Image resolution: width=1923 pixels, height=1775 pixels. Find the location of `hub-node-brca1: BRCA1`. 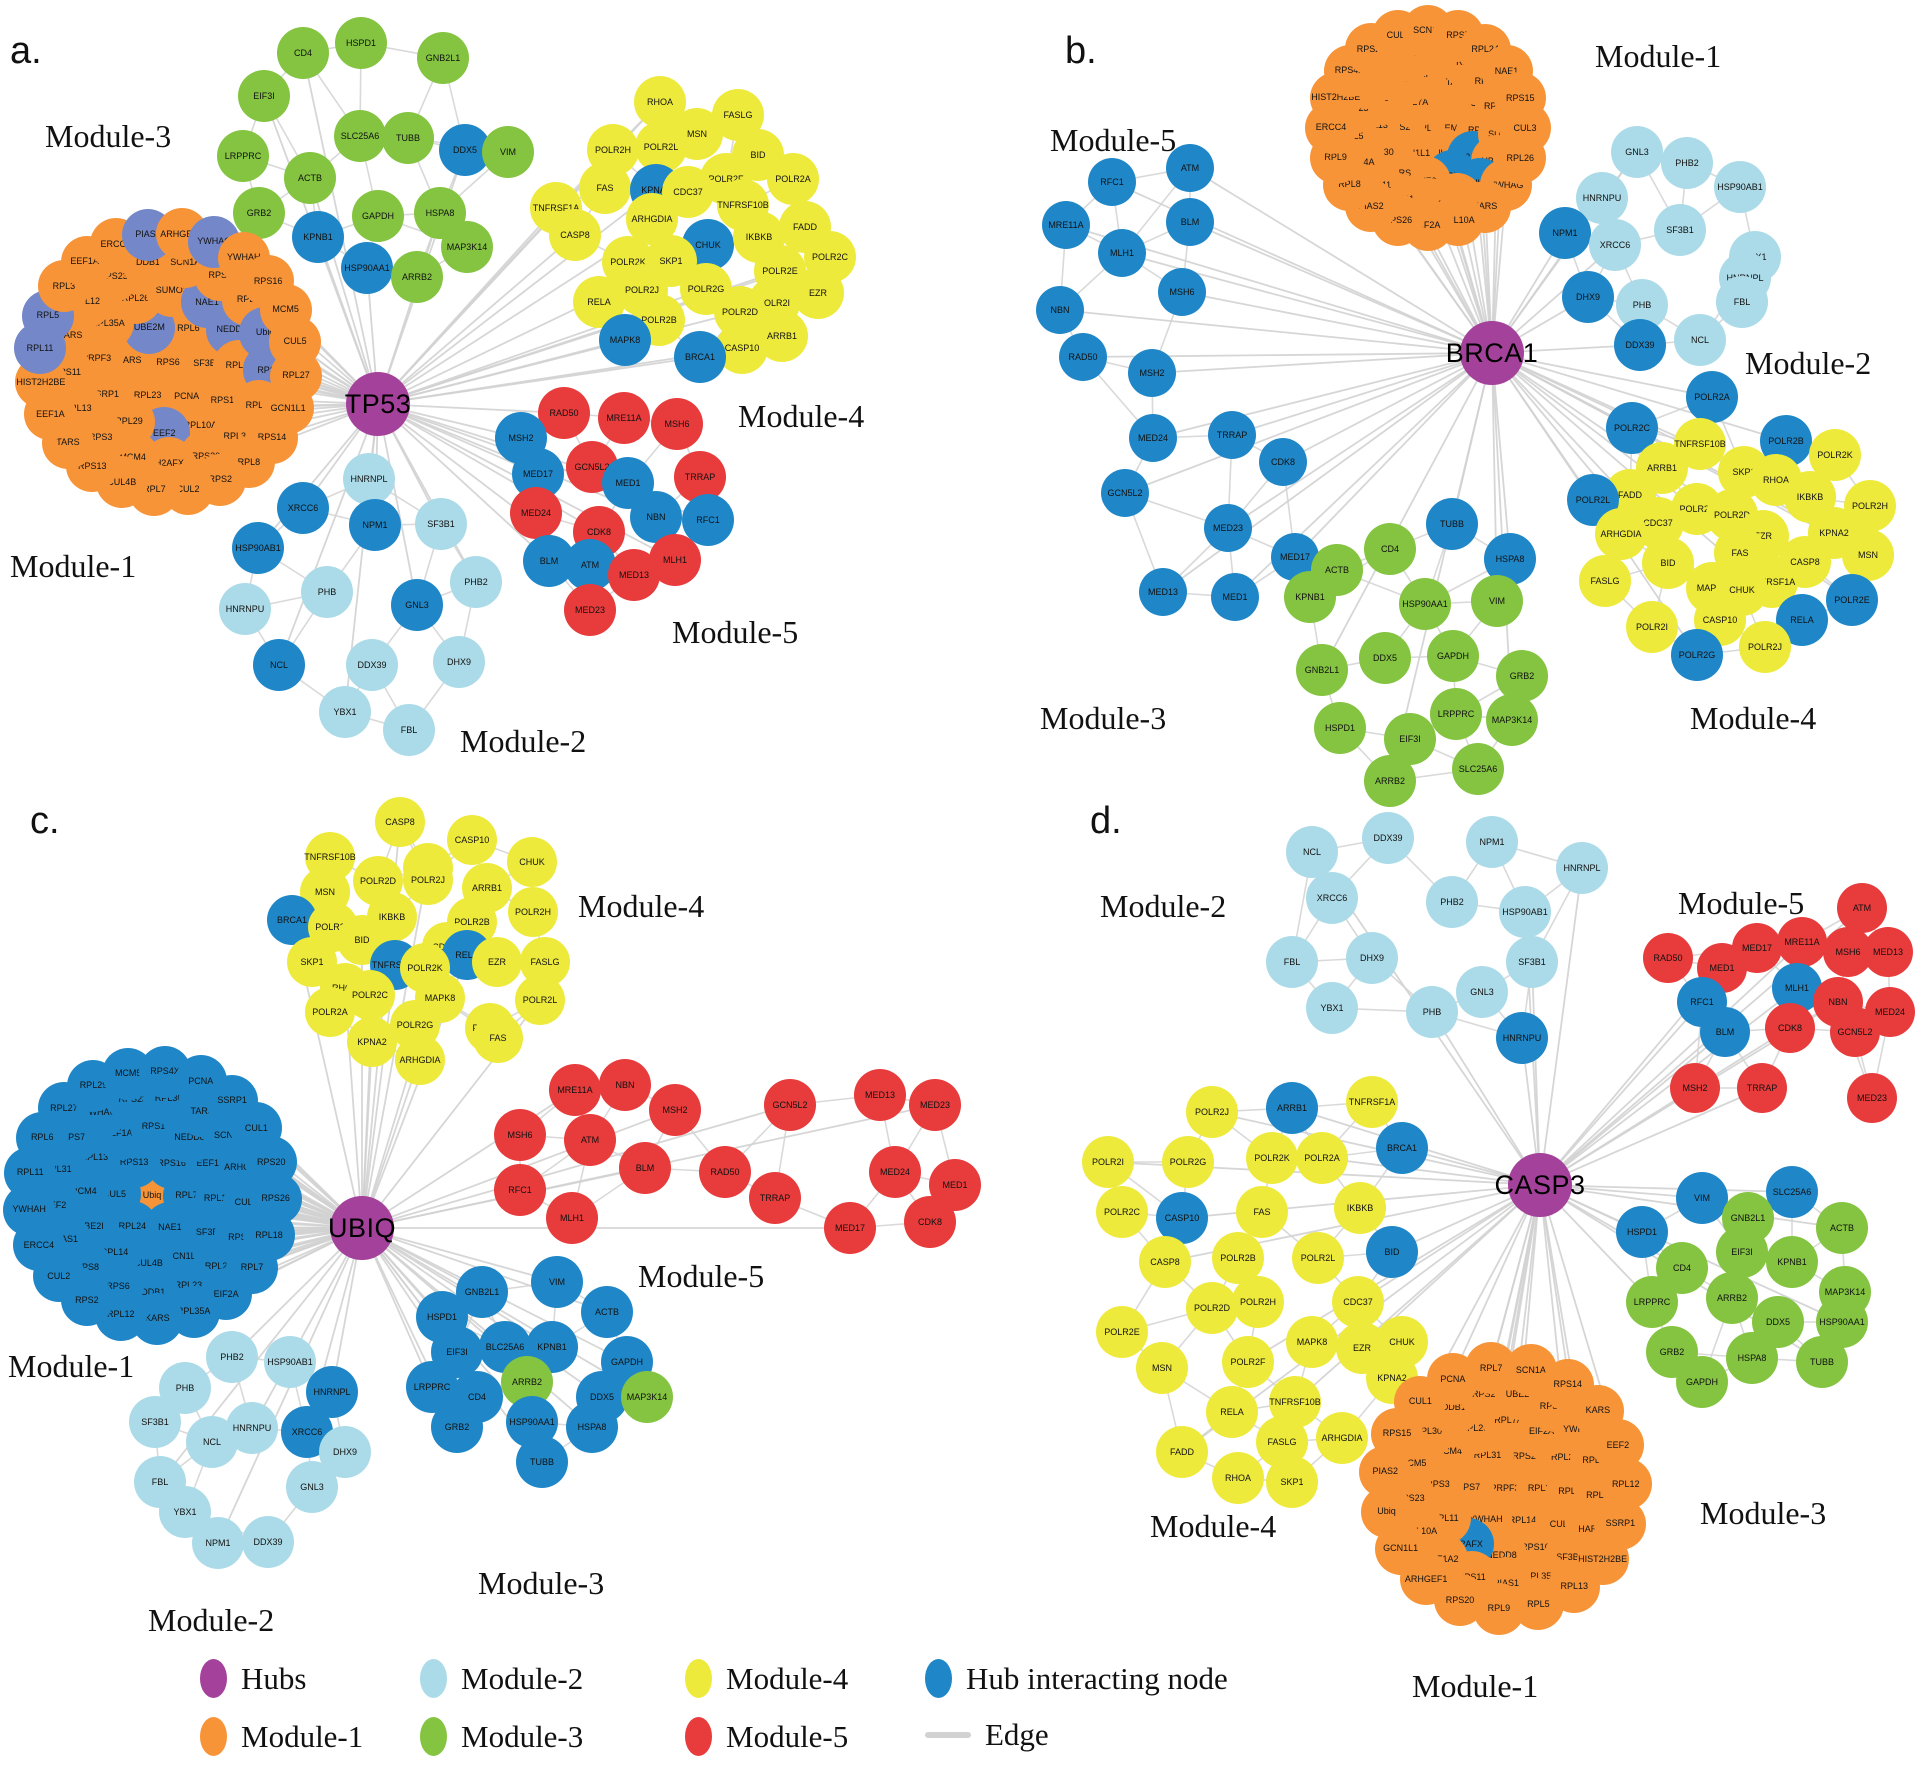

hub-node-brca1: BRCA1 is located at coordinates (1492, 353).